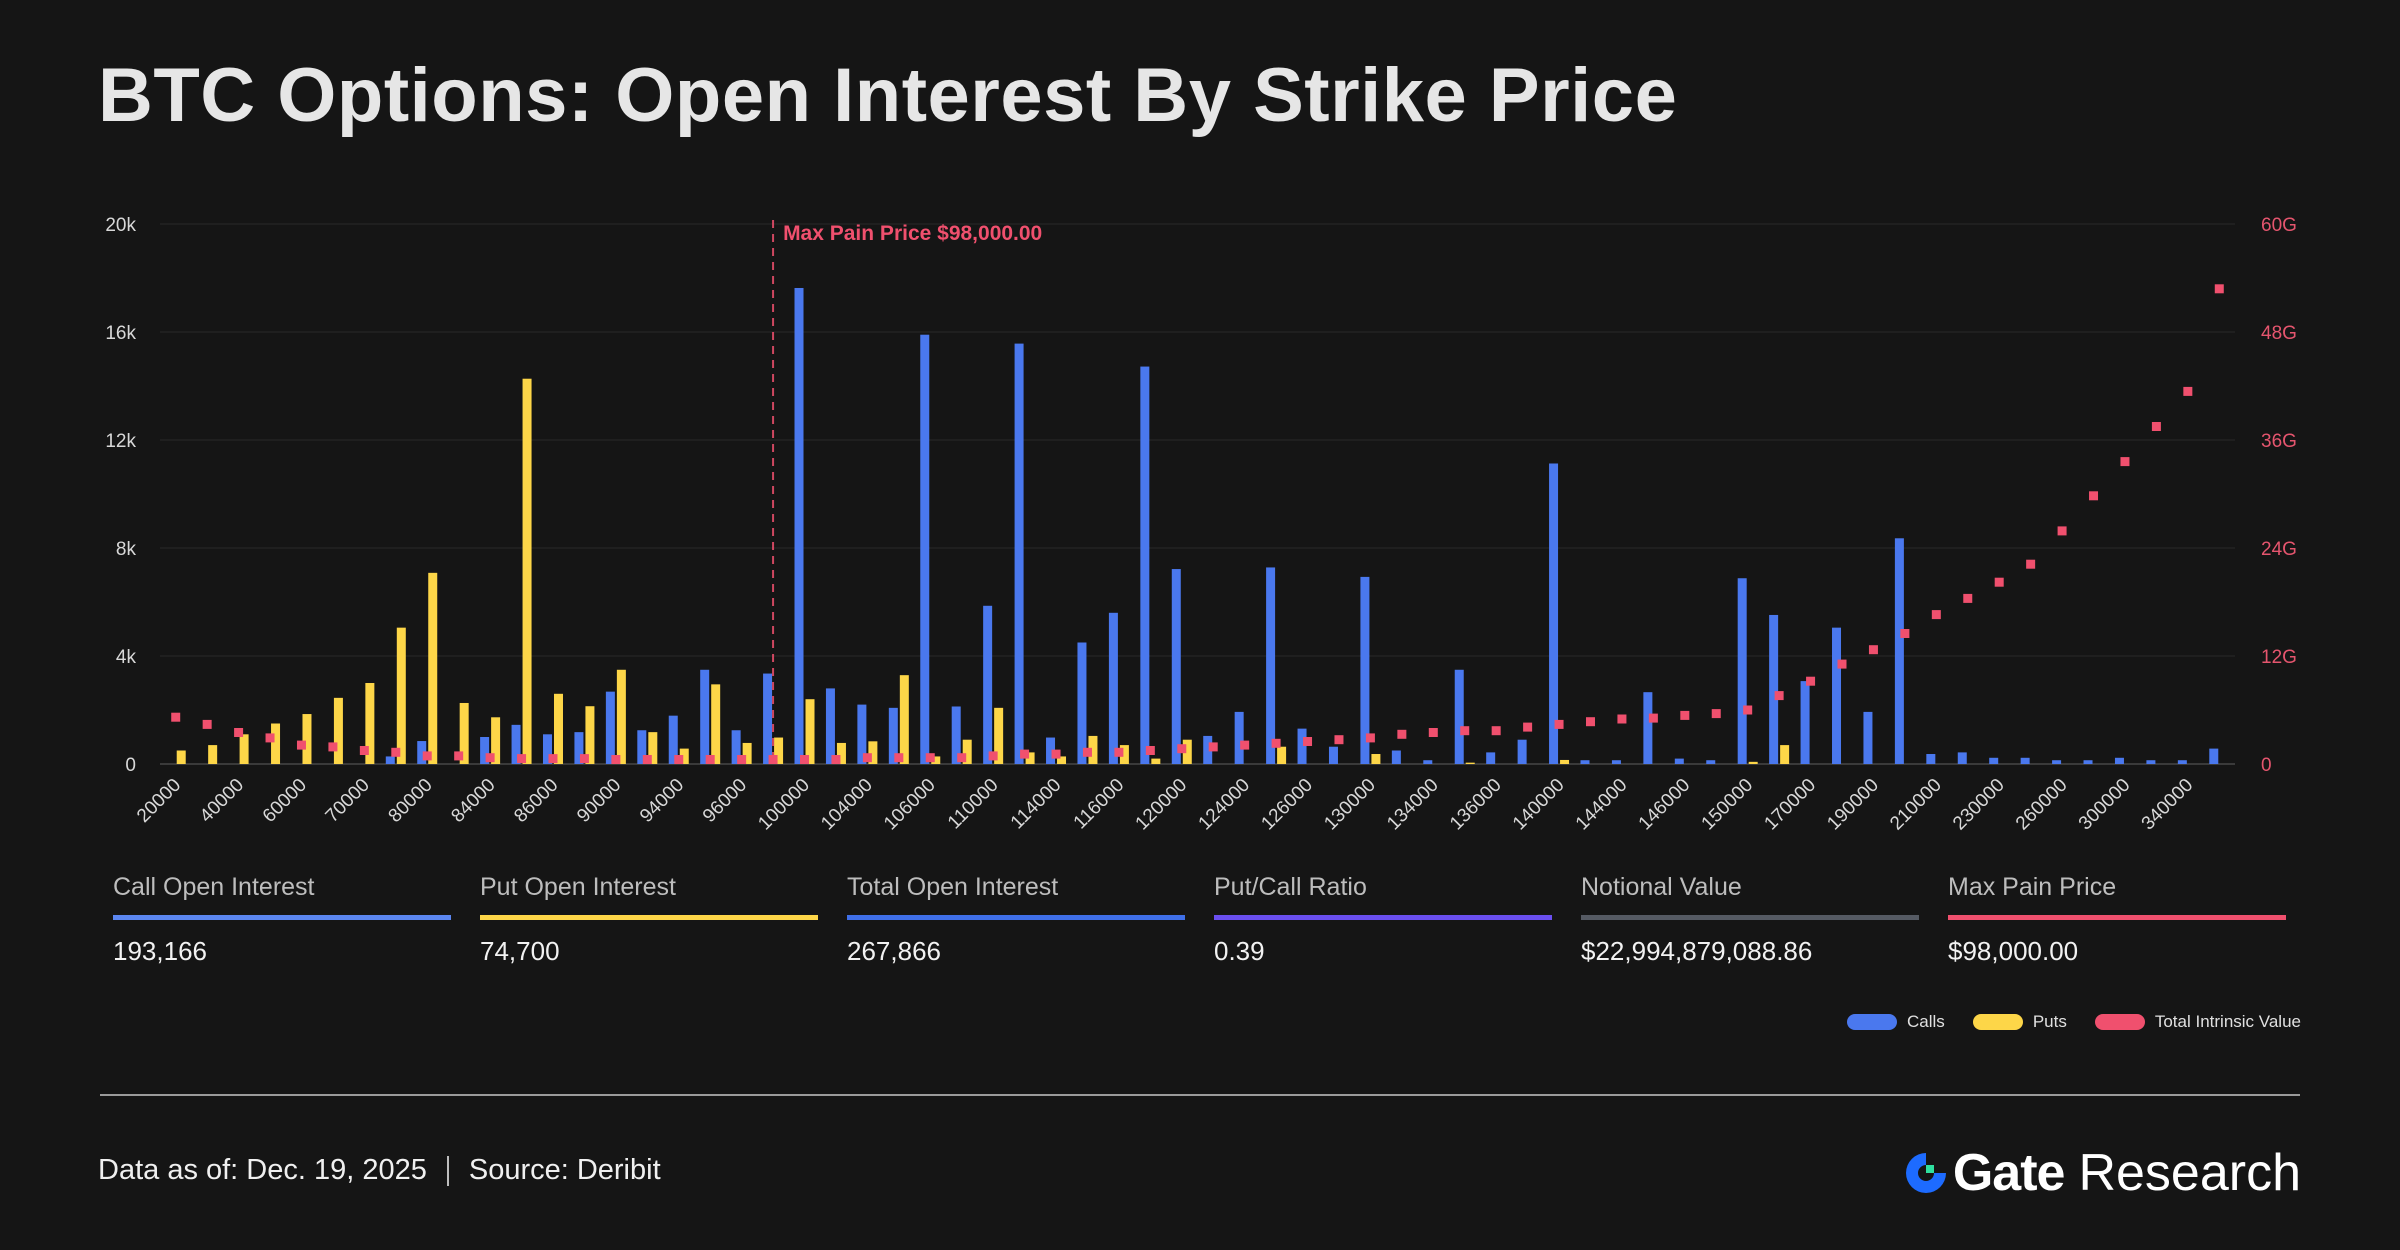 The image size is (2400, 1250). I want to click on legend-swatch-puts, so click(1997, 1022).